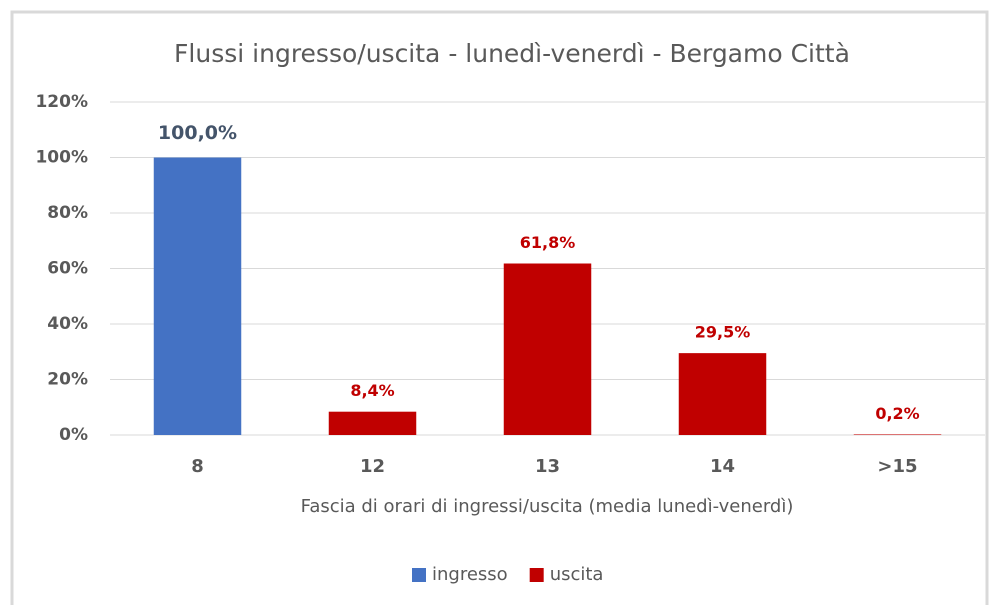  I want to click on y-tick-label: 100%, so click(61, 158).